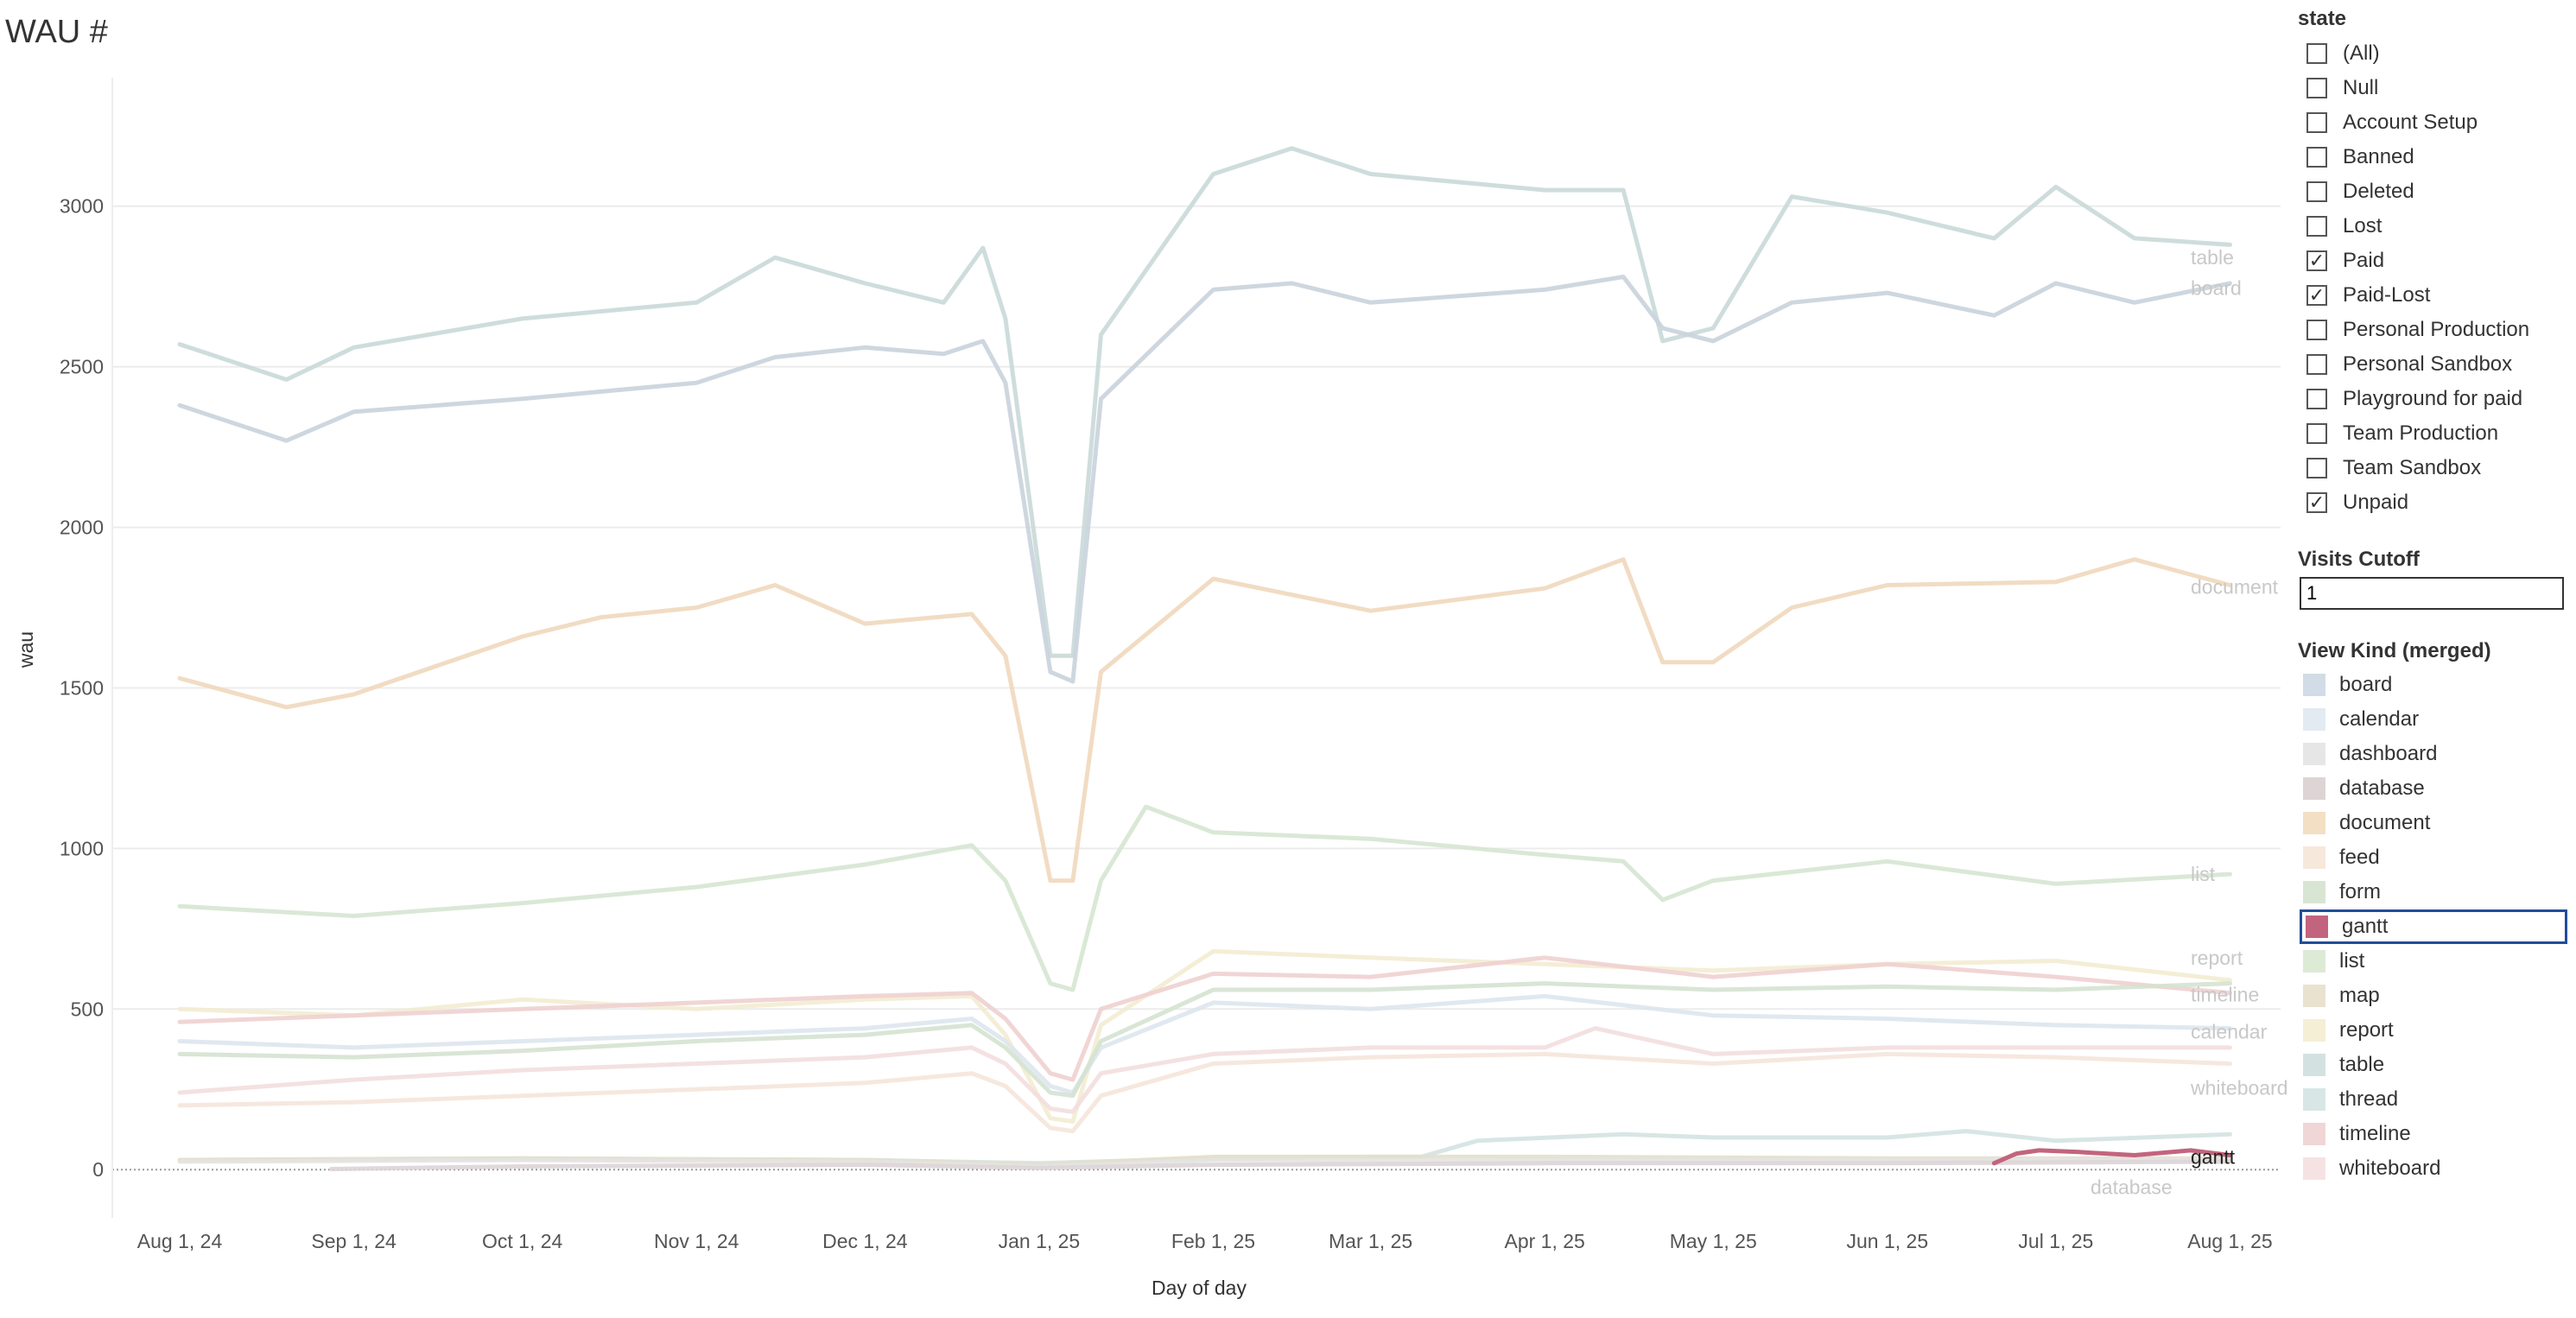 The image size is (2576, 1318). What do you see at coordinates (2433, 1030) in the screenshot?
I see `legend-item-report: report` at bounding box center [2433, 1030].